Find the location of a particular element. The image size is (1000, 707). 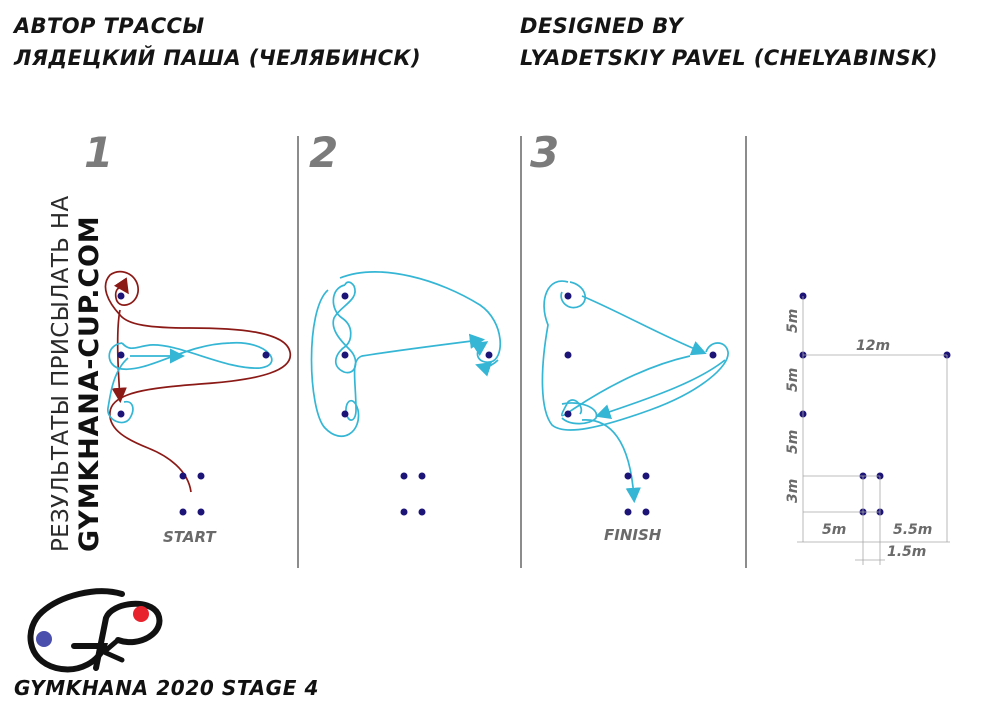

dim-label-1-5m: 1.5m is located at coordinates (906, 552).